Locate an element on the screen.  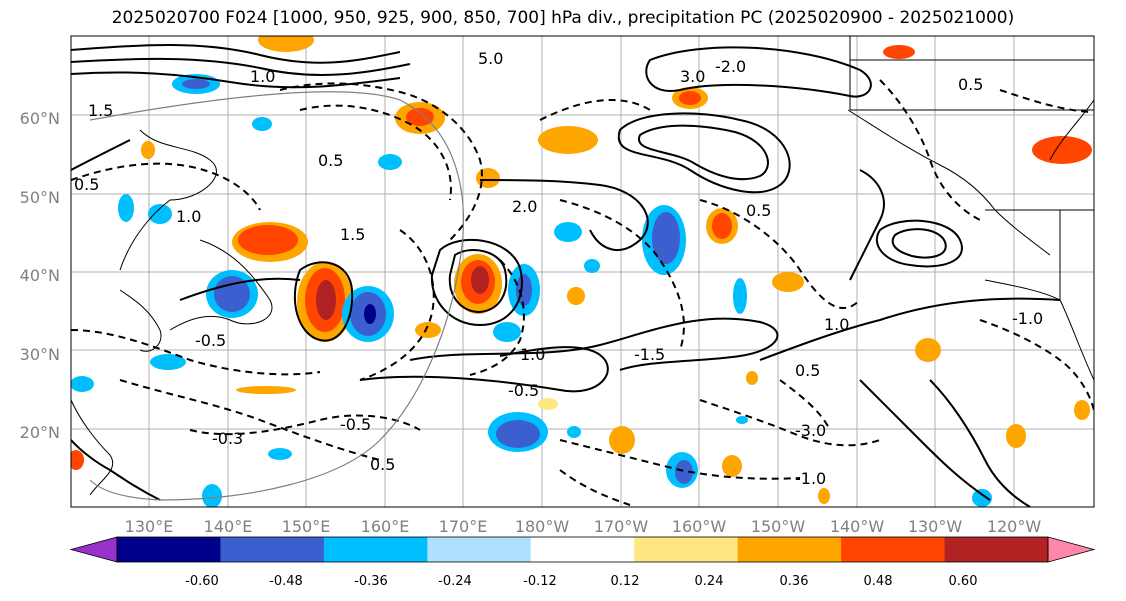
colorbar-tick-label: 0.12 is located at coordinates (625, 581).